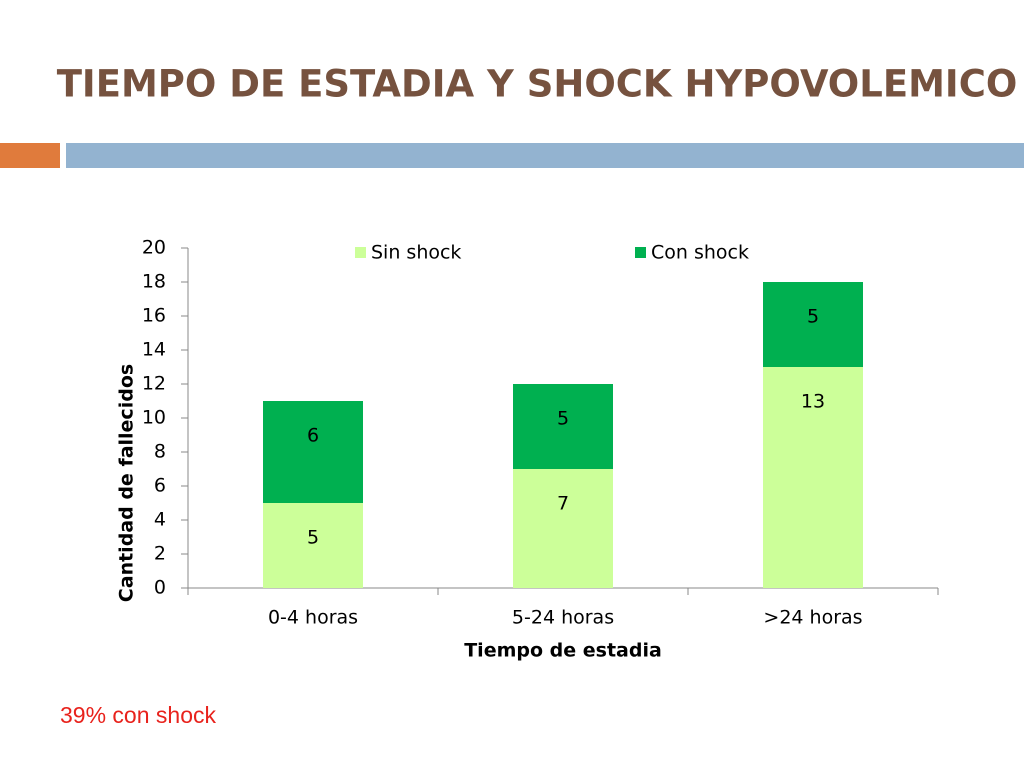  Describe the element at coordinates (127, 483) in the screenshot. I see `y-axis-title: Cantidad de fallecidos` at that location.